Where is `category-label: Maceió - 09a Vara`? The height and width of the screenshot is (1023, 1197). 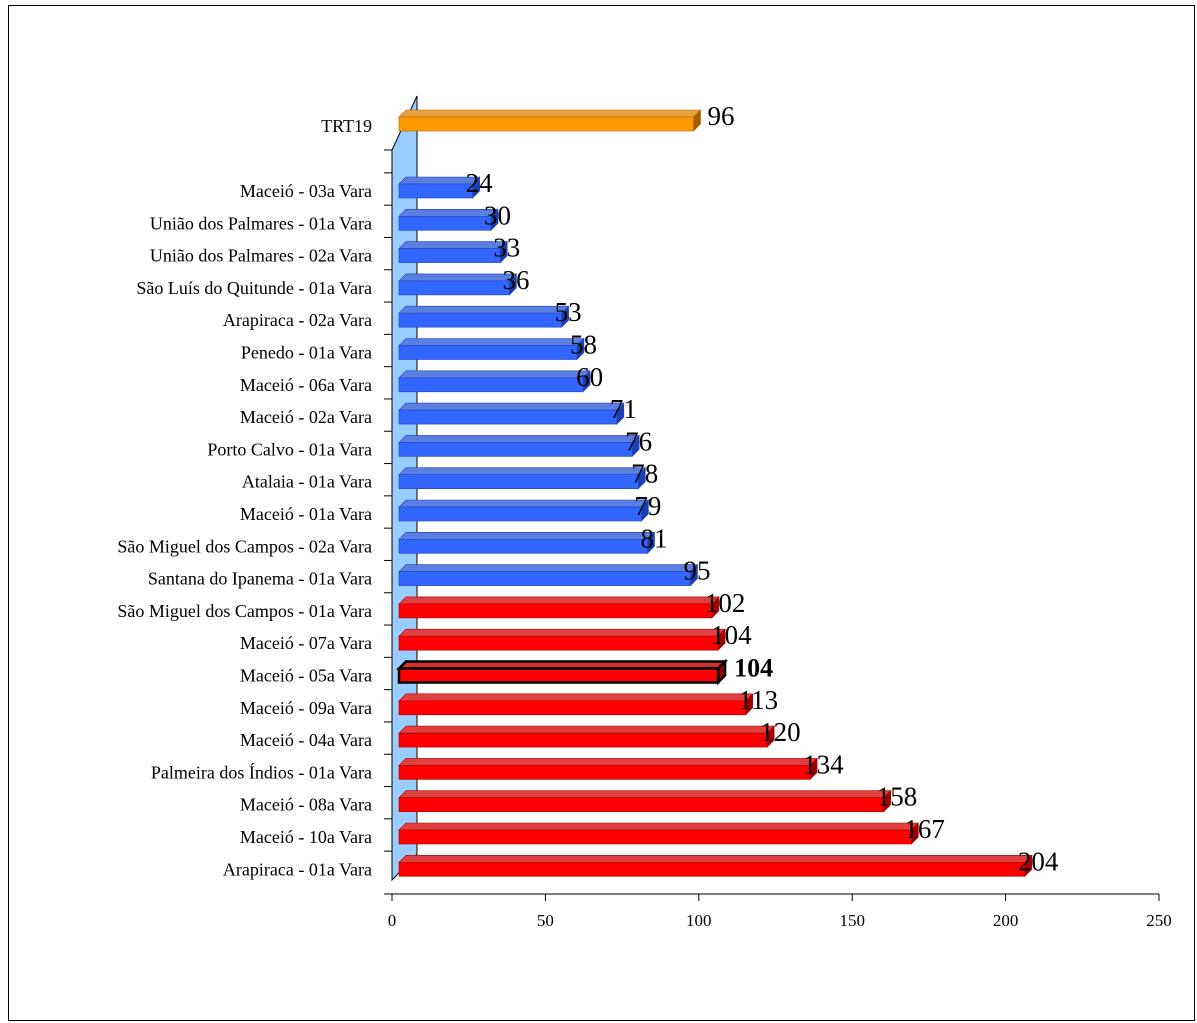 category-label: Maceió - 09a Vara is located at coordinates (306, 708).